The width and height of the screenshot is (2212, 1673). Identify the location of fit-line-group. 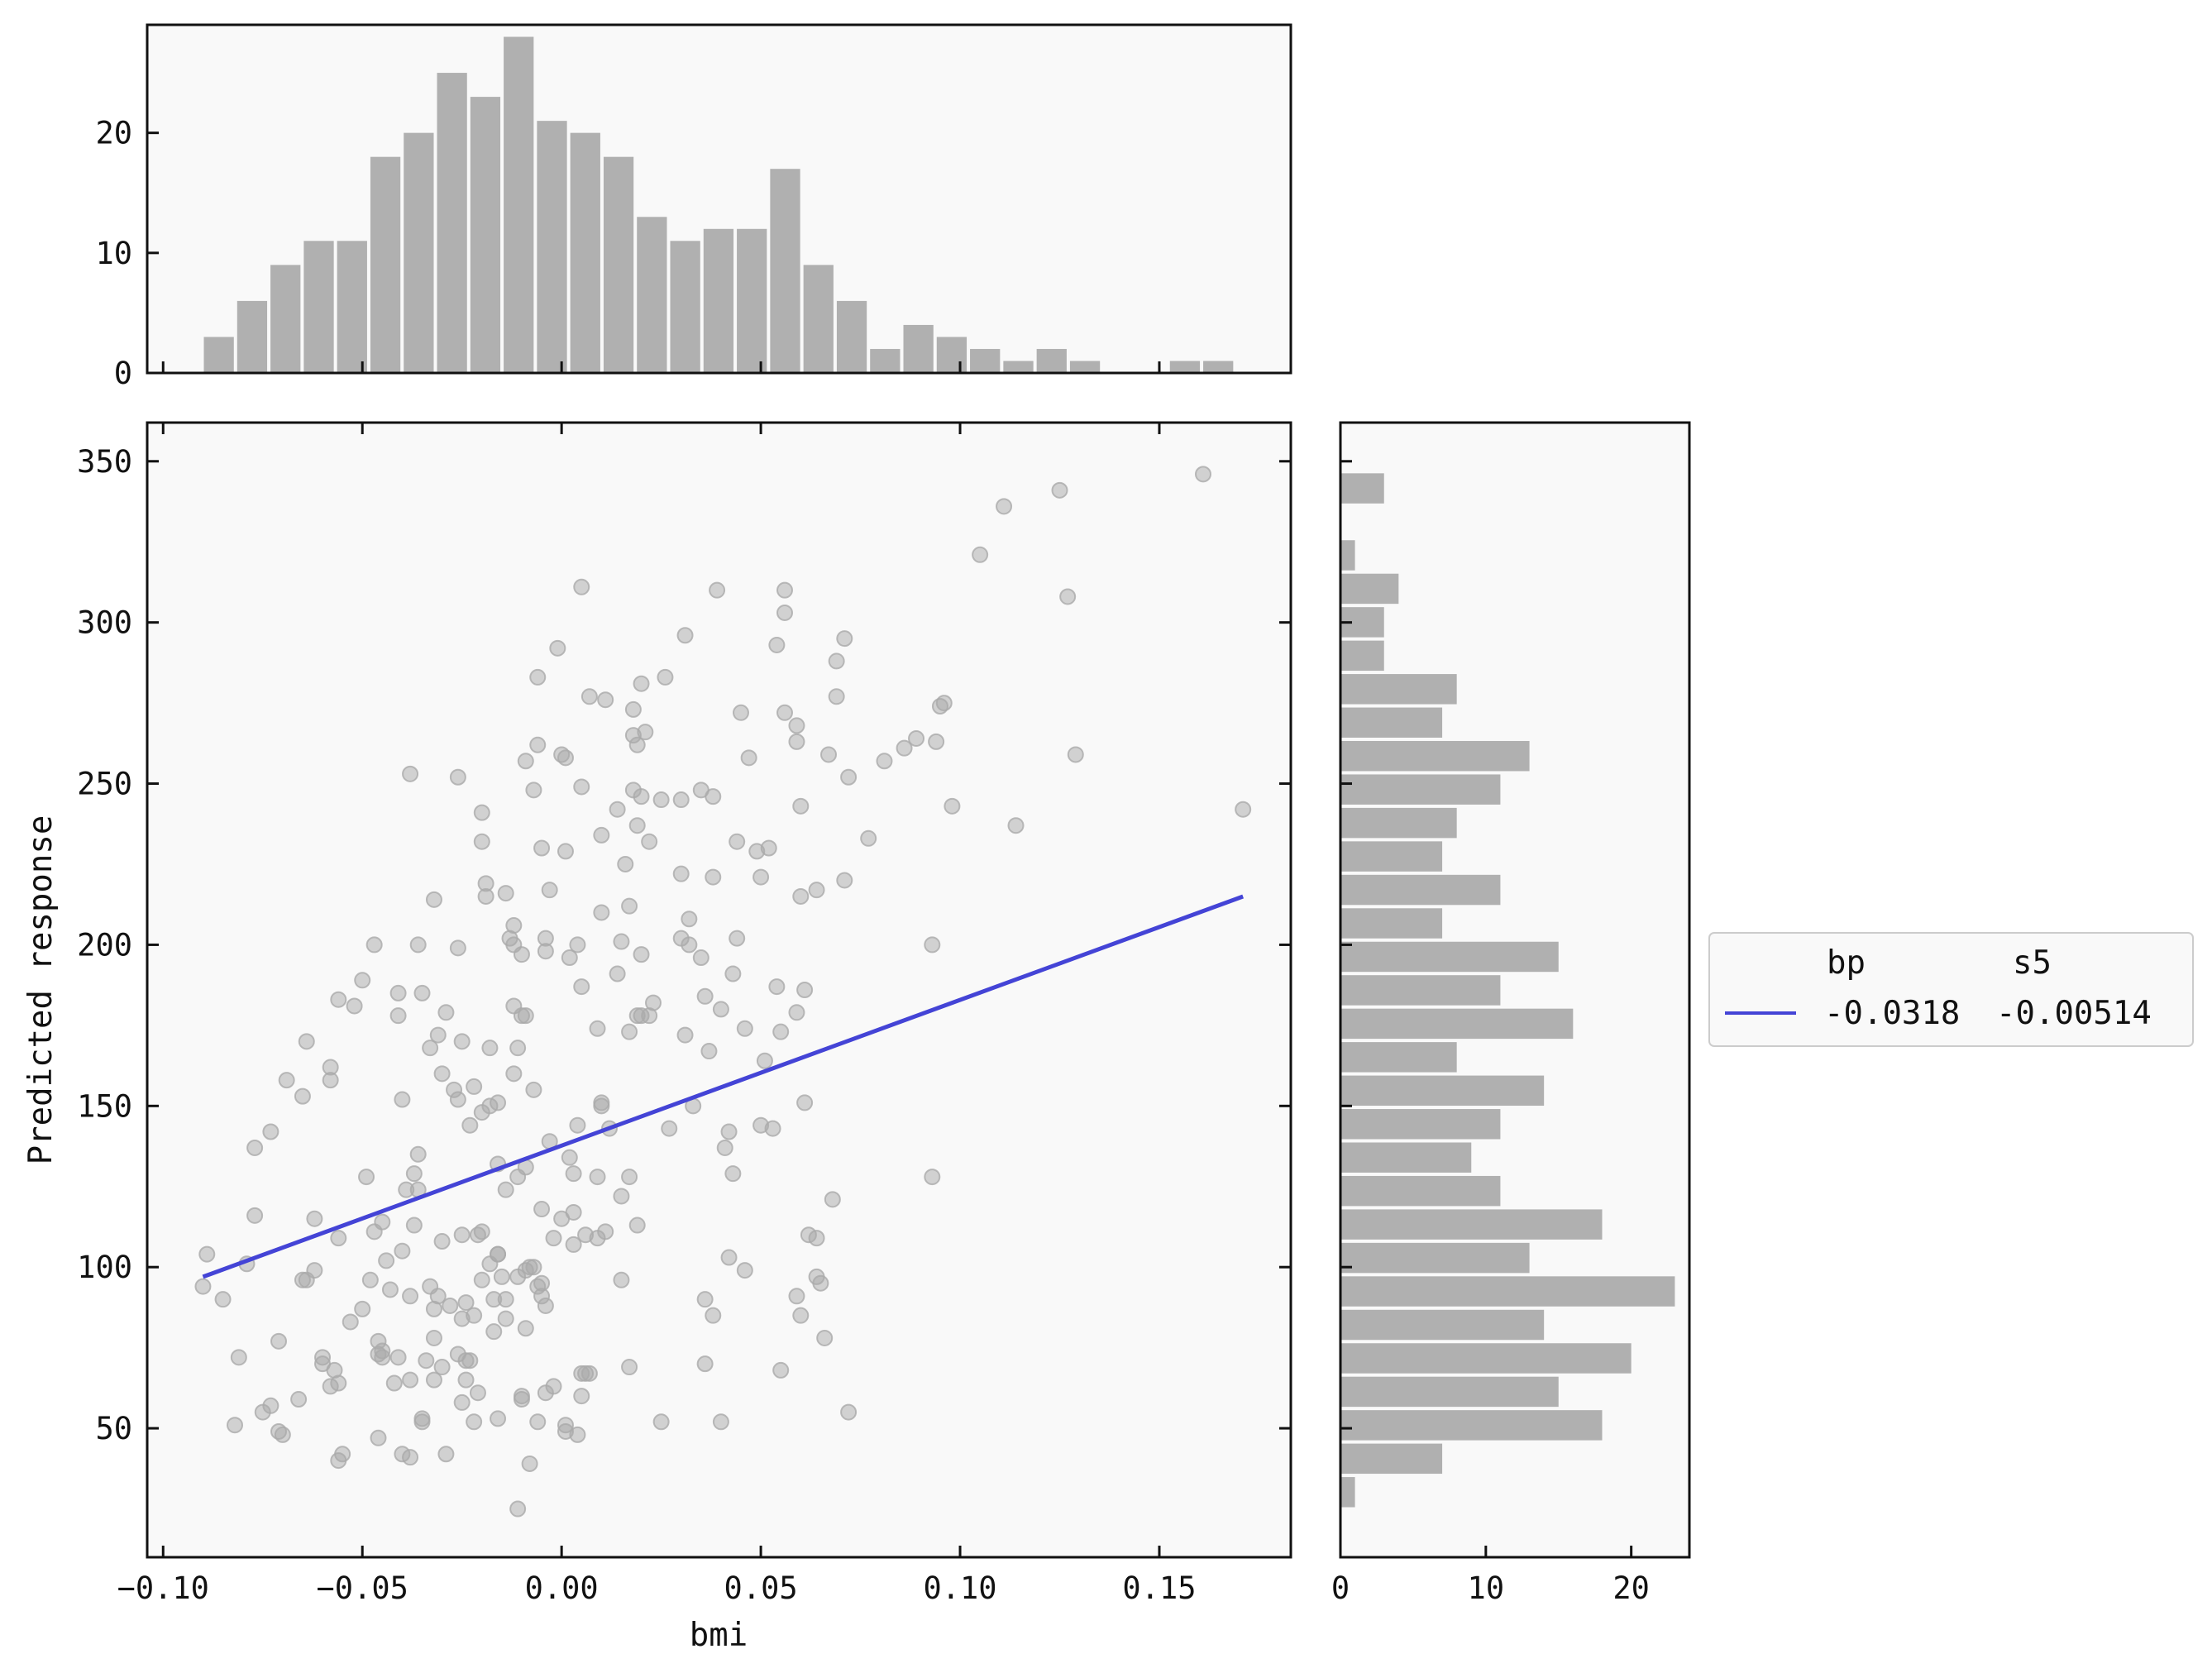
(723, 1086).